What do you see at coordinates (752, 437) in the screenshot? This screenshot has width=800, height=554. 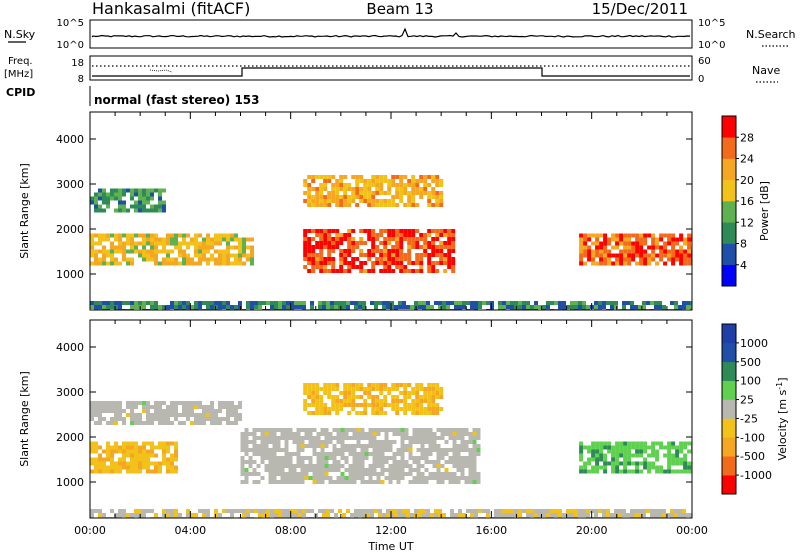 I see `colorbar-tick-label: -100` at bounding box center [752, 437].